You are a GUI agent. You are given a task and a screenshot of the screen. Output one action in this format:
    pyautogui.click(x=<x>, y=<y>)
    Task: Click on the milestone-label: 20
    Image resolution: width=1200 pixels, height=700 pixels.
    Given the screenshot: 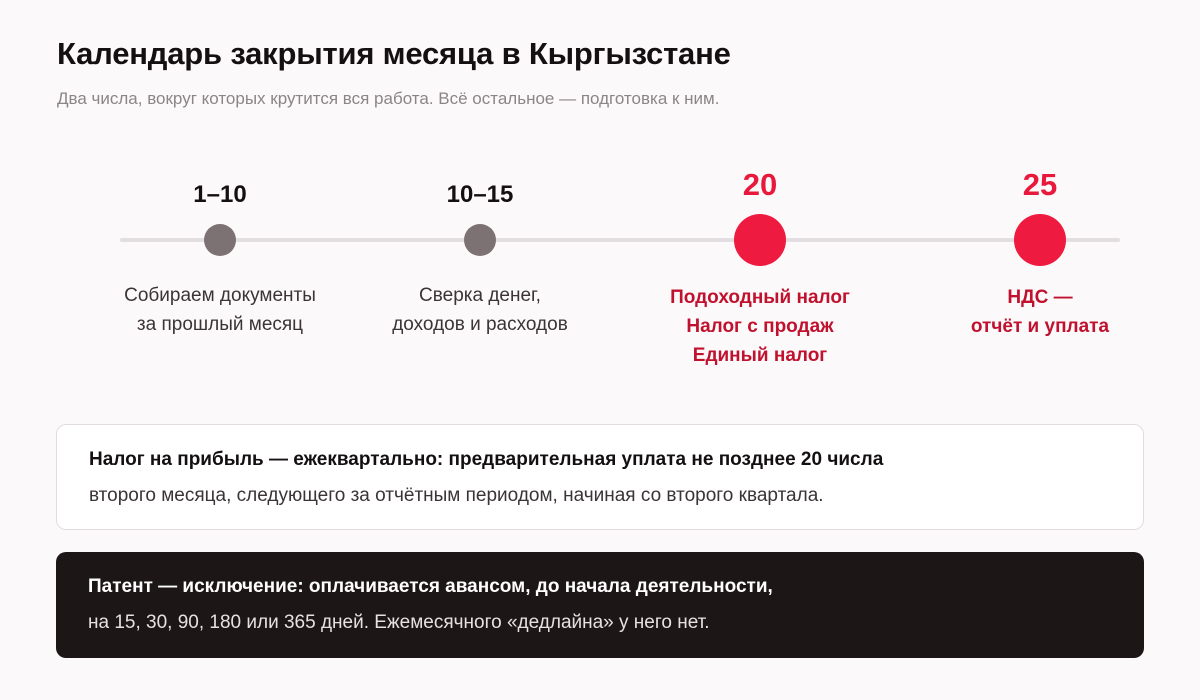 What is the action you would take?
    pyautogui.click(x=760, y=184)
    